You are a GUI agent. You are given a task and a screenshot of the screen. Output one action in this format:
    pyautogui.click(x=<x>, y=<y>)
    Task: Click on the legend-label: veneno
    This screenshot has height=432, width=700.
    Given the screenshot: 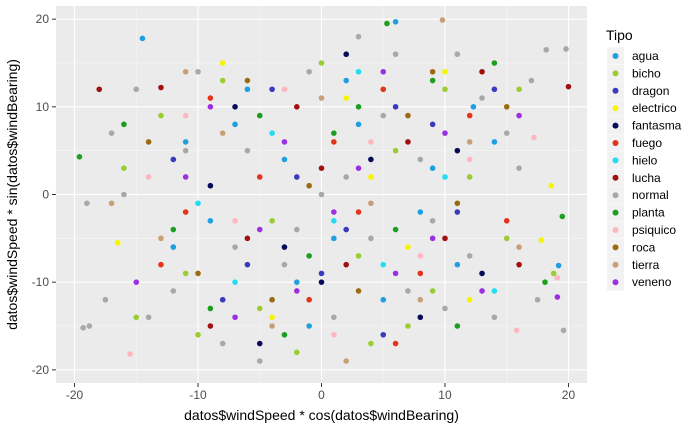 What is the action you would take?
    pyautogui.click(x=652, y=282)
    